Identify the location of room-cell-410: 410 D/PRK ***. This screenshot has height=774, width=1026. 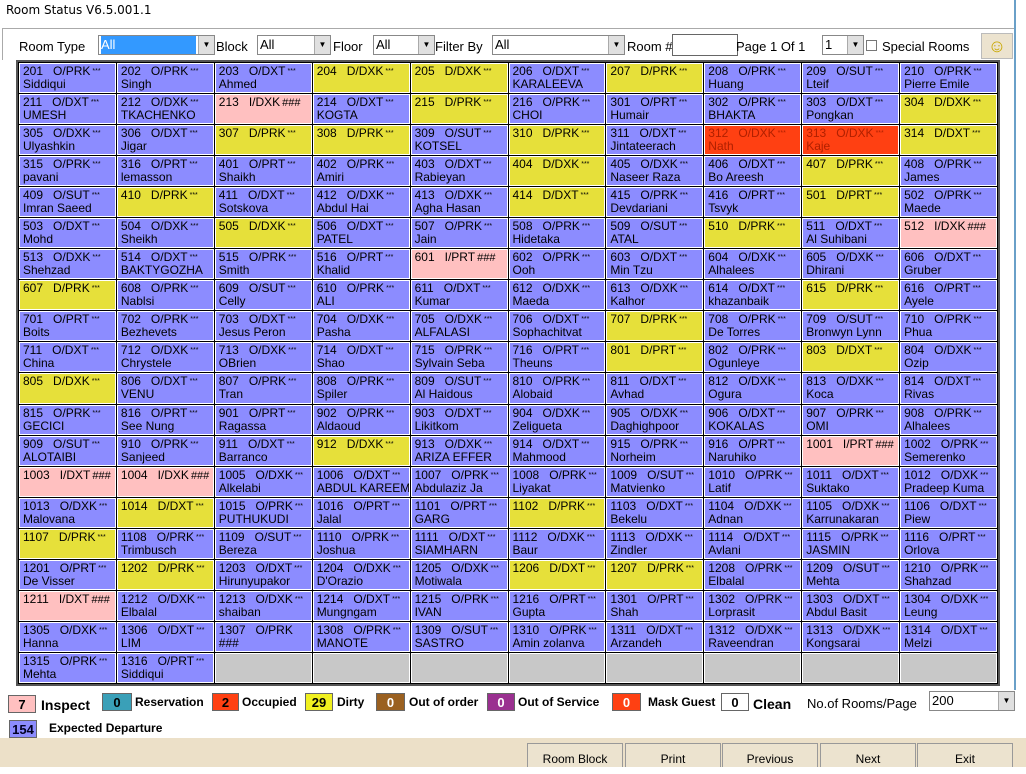
(165, 202).